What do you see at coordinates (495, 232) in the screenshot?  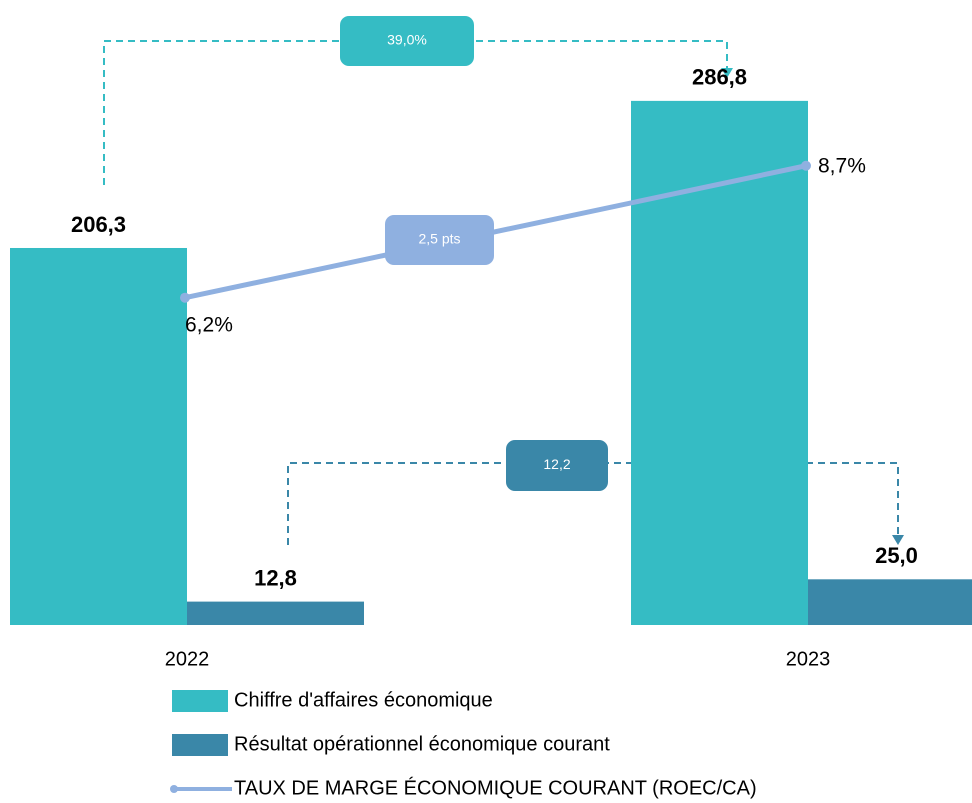 I see `line` at bounding box center [495, 232].